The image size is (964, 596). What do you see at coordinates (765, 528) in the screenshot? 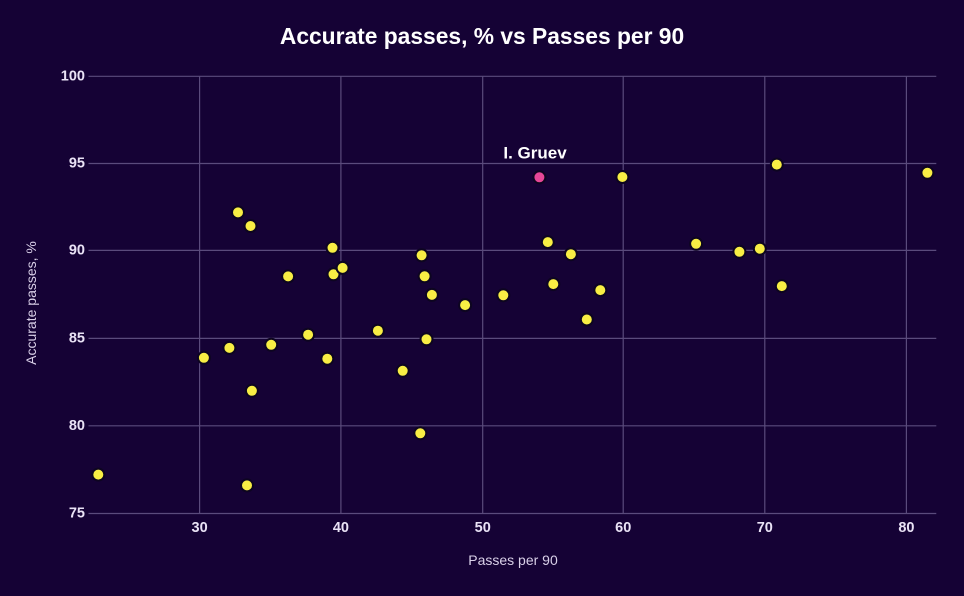
I see `svg-text: 70` at bounding box center [765, 528].